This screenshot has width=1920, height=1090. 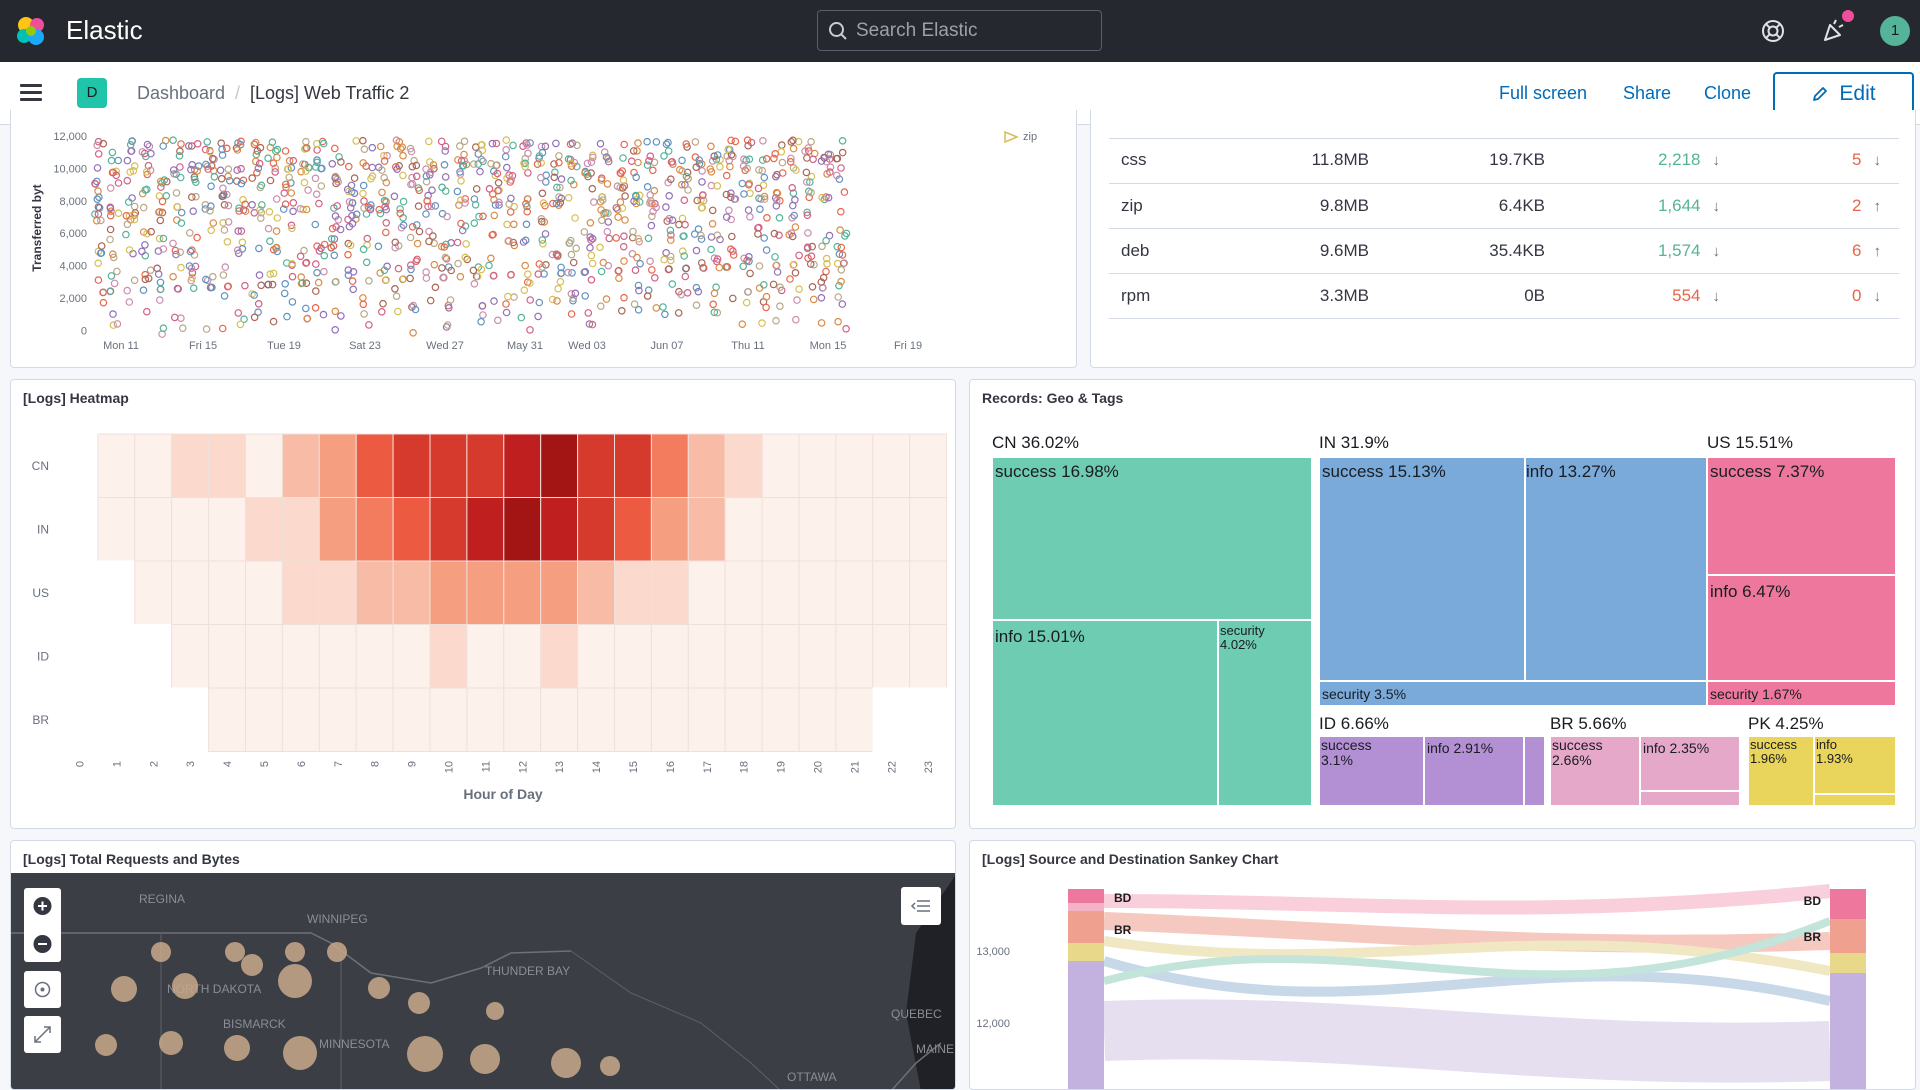 What do you see at coordinates (1504, 206) in the screenshot?
I see `table-row: zip 9.8MB 6.4KB 1,644 ↓ 2 ↑` at bounding box center [1504, 206].